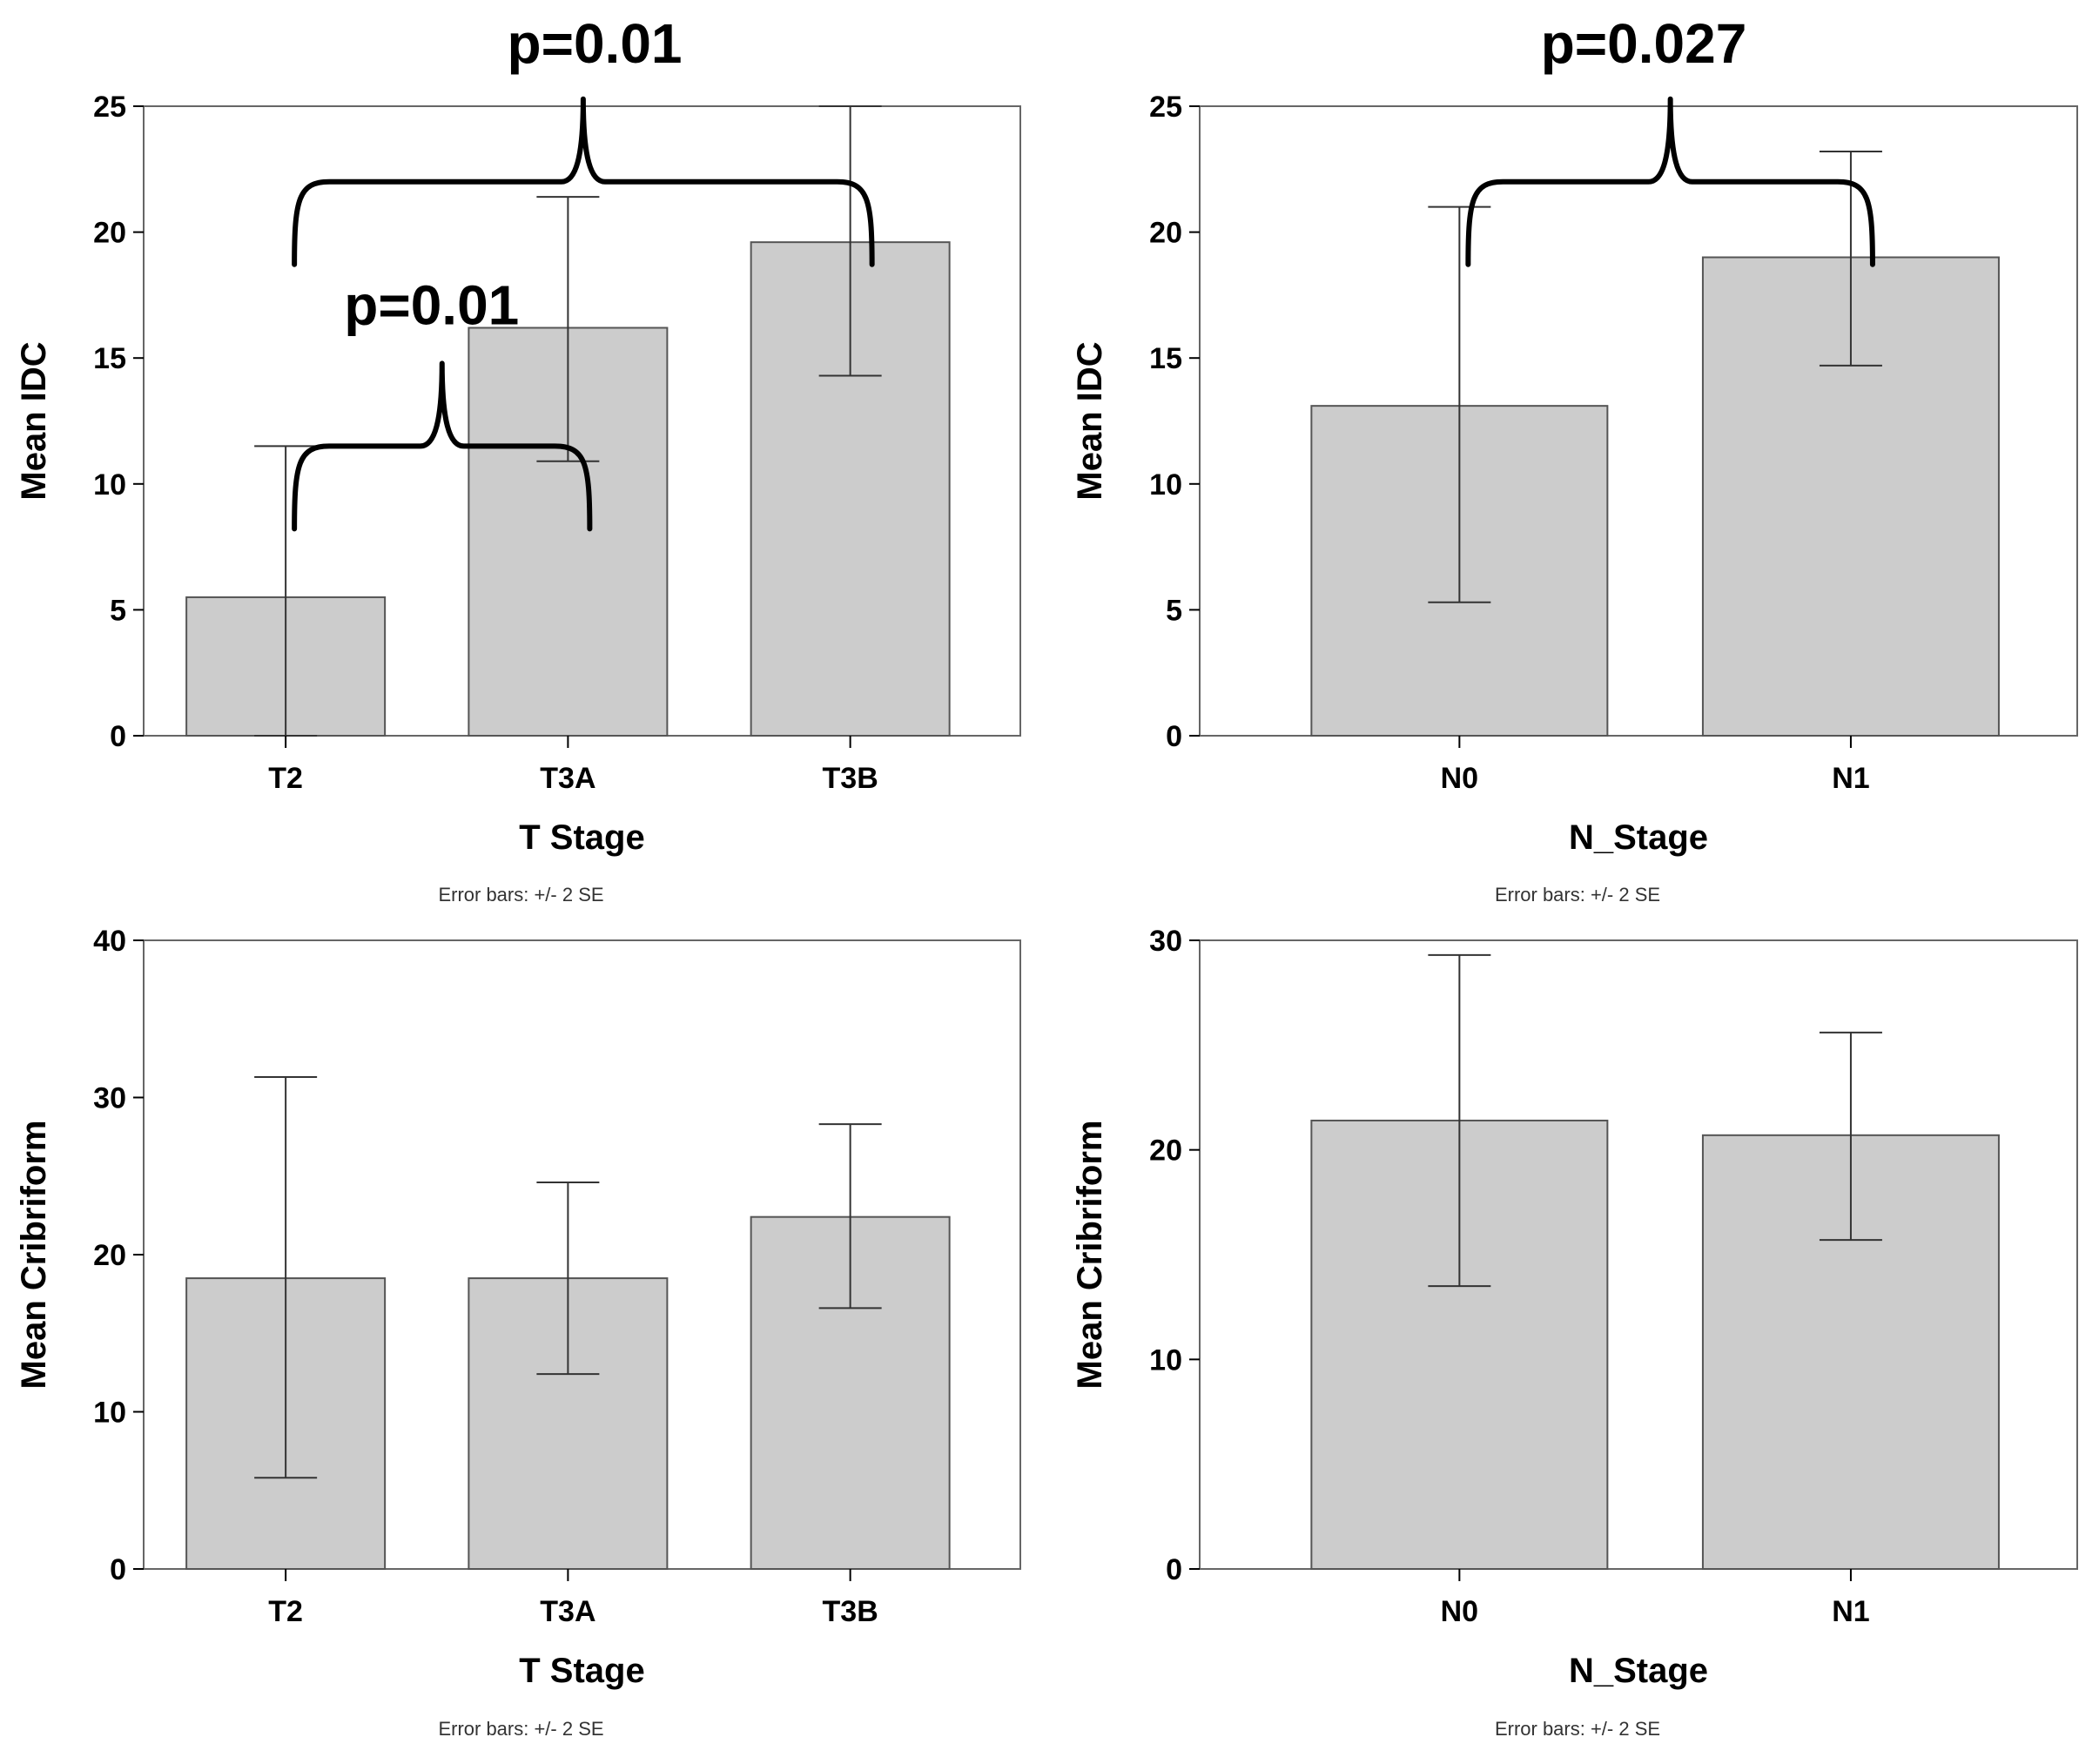 The height and width of the screenshot is (1764, 2099). What do you see at coordinates (1644, 44) in the screenshot?
I see `panel-title: p=0.027` at bounding box center [1644, 44].